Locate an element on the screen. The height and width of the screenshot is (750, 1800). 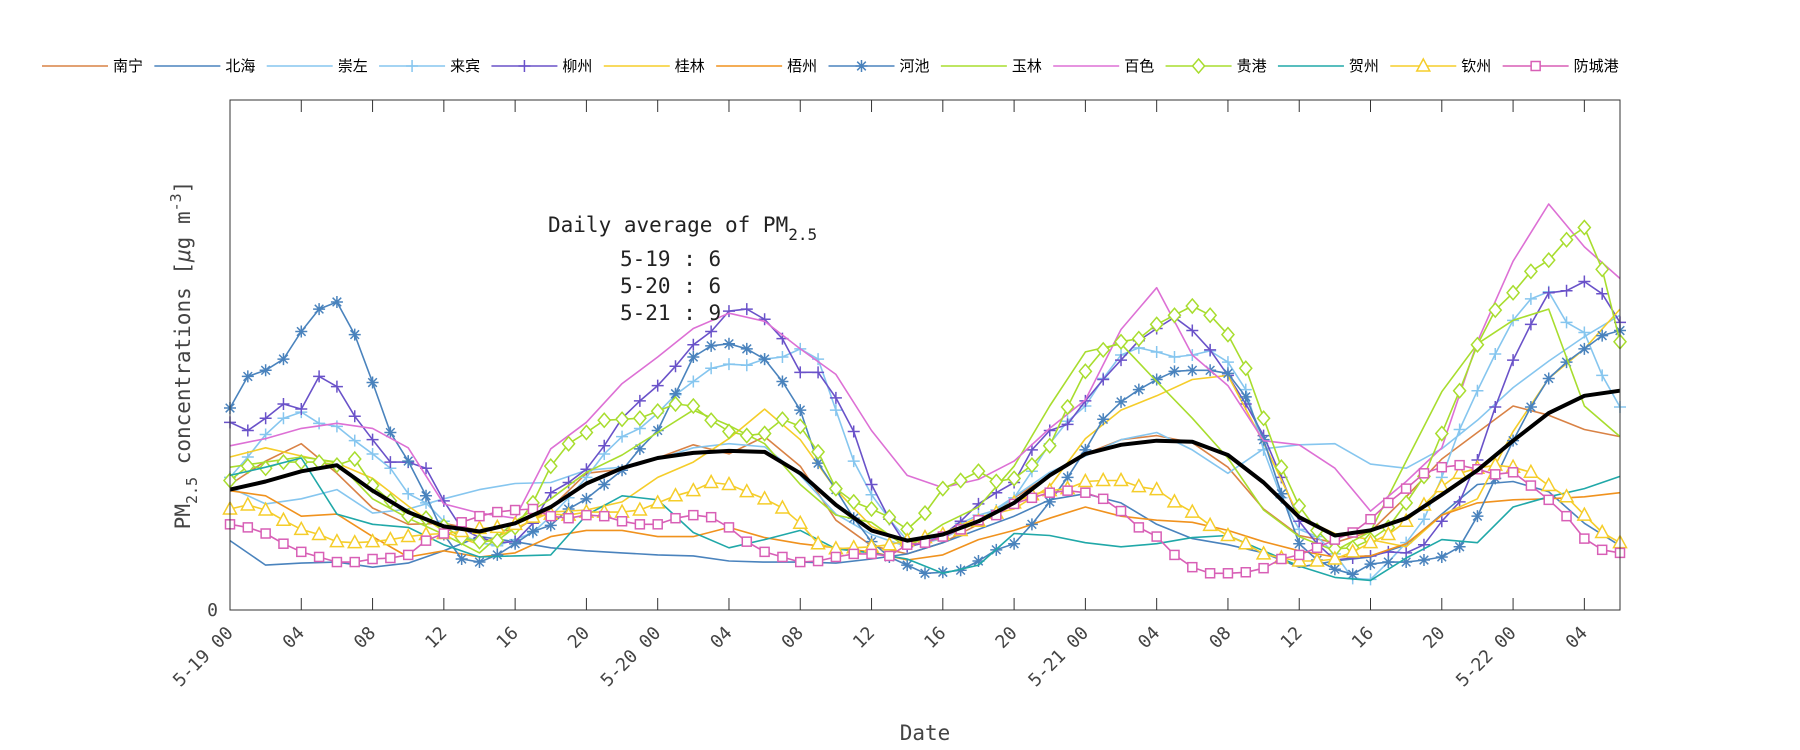
y-tick-label: 0 is located at coordinates (212, 610).